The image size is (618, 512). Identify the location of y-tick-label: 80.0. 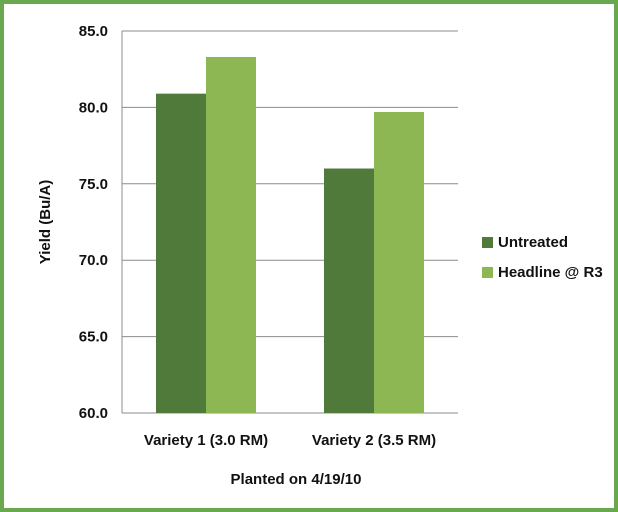
(93, 107).